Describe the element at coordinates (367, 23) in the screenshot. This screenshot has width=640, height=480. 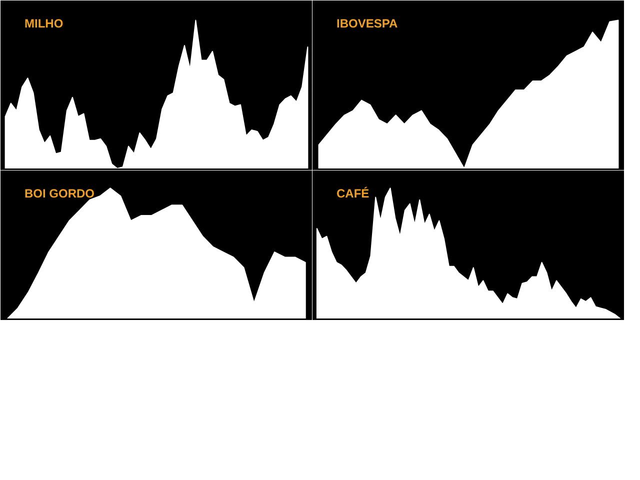
I see `chart-title: IBOVESPA` at that location.